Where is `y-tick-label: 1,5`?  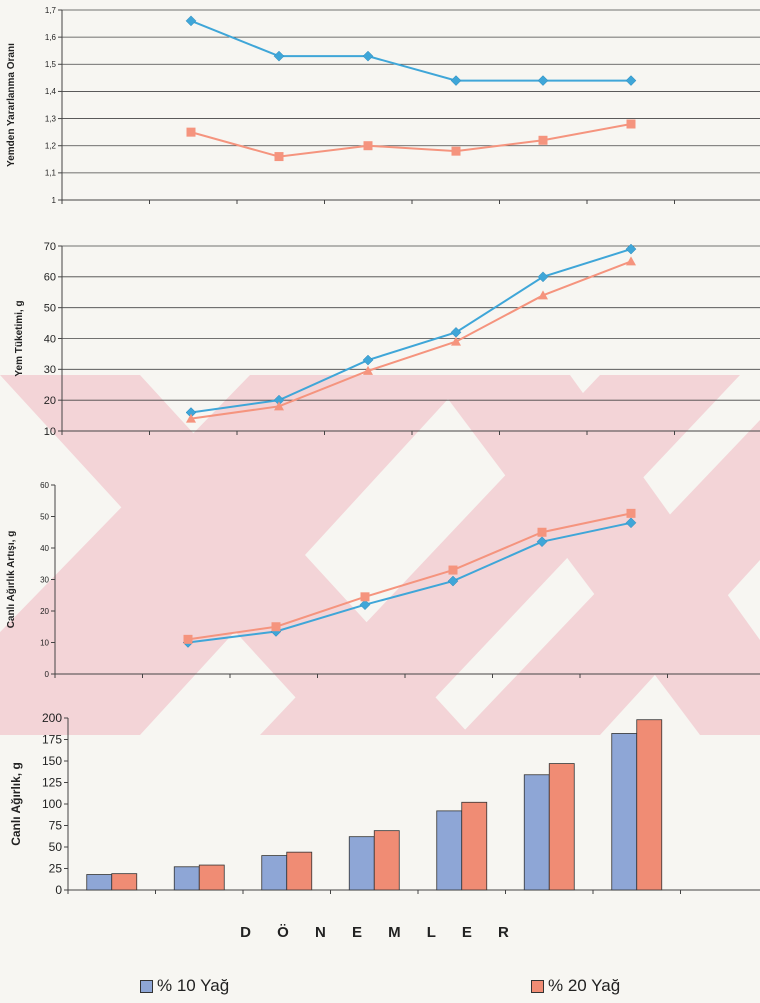
y-tick-label: 1,5 is located at coordinates (51, 64).